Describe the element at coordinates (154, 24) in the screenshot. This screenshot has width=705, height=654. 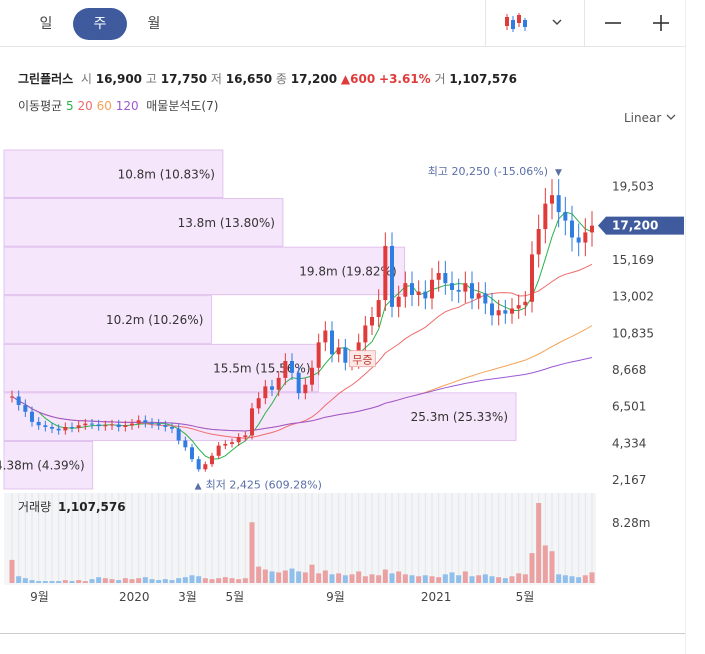
I see `tab-month: 월` at that location.